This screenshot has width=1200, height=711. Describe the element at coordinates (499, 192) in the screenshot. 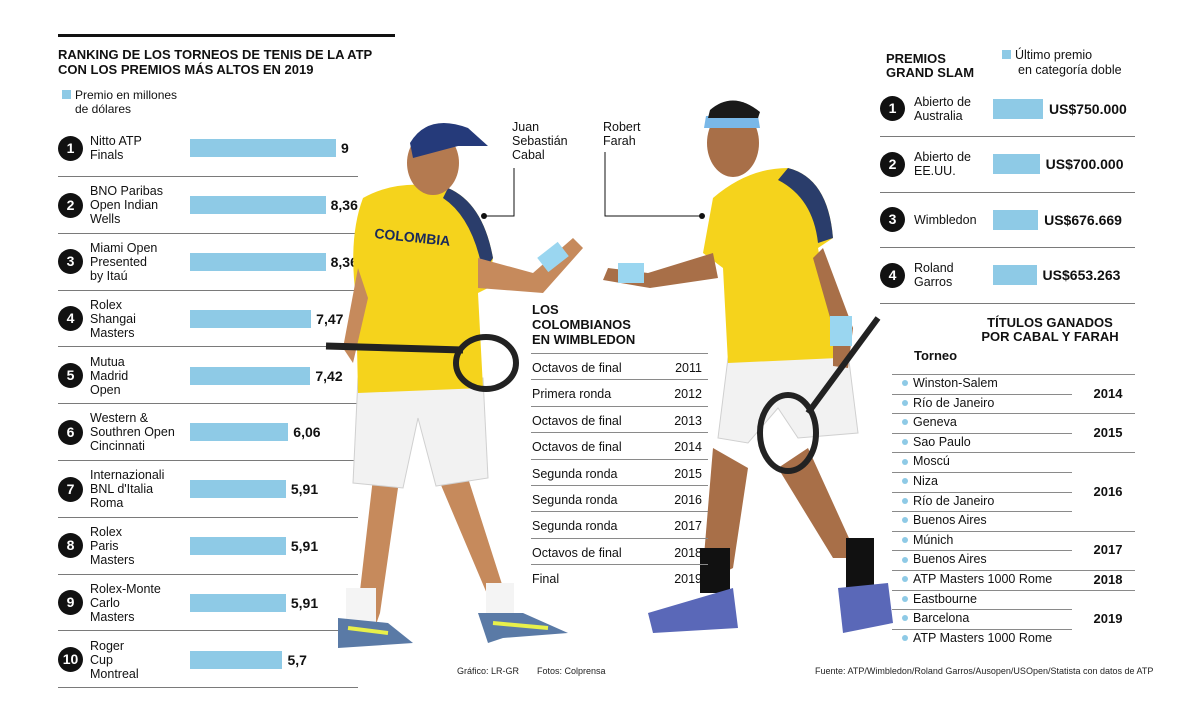

I see `leader-line-cabal` at that location.